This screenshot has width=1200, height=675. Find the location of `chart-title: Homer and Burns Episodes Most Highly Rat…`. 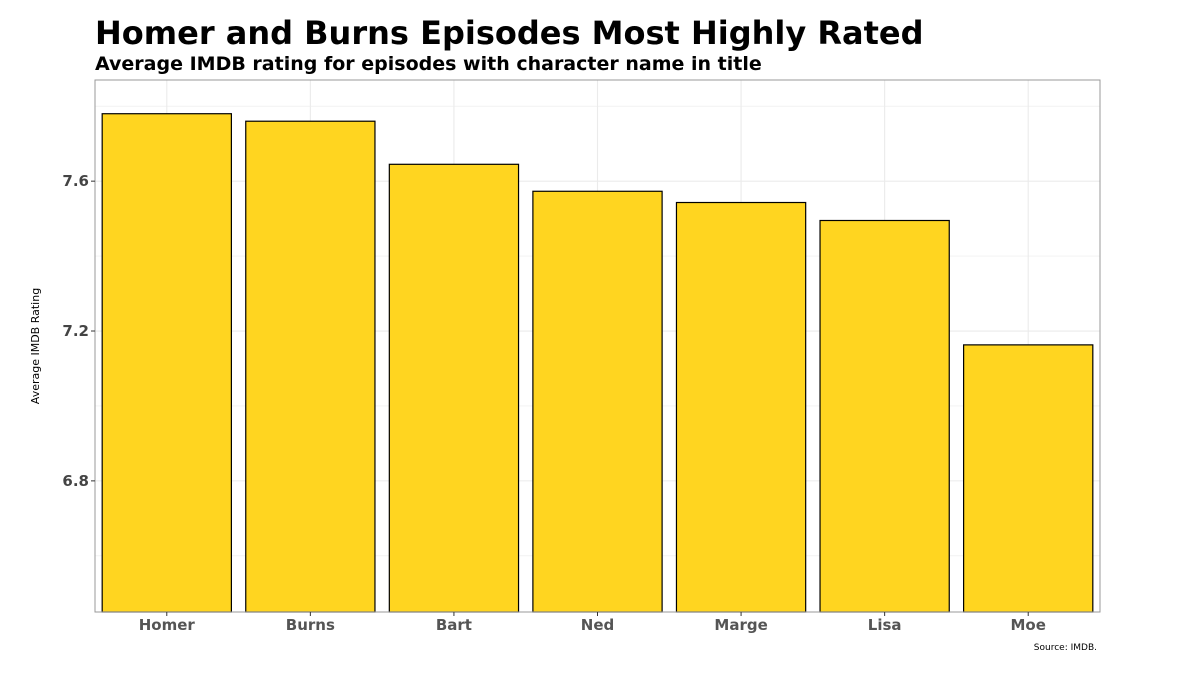

chart-title: Homer and Burns Episodes Most Highly Rat… is located at coordinates (509, 33).